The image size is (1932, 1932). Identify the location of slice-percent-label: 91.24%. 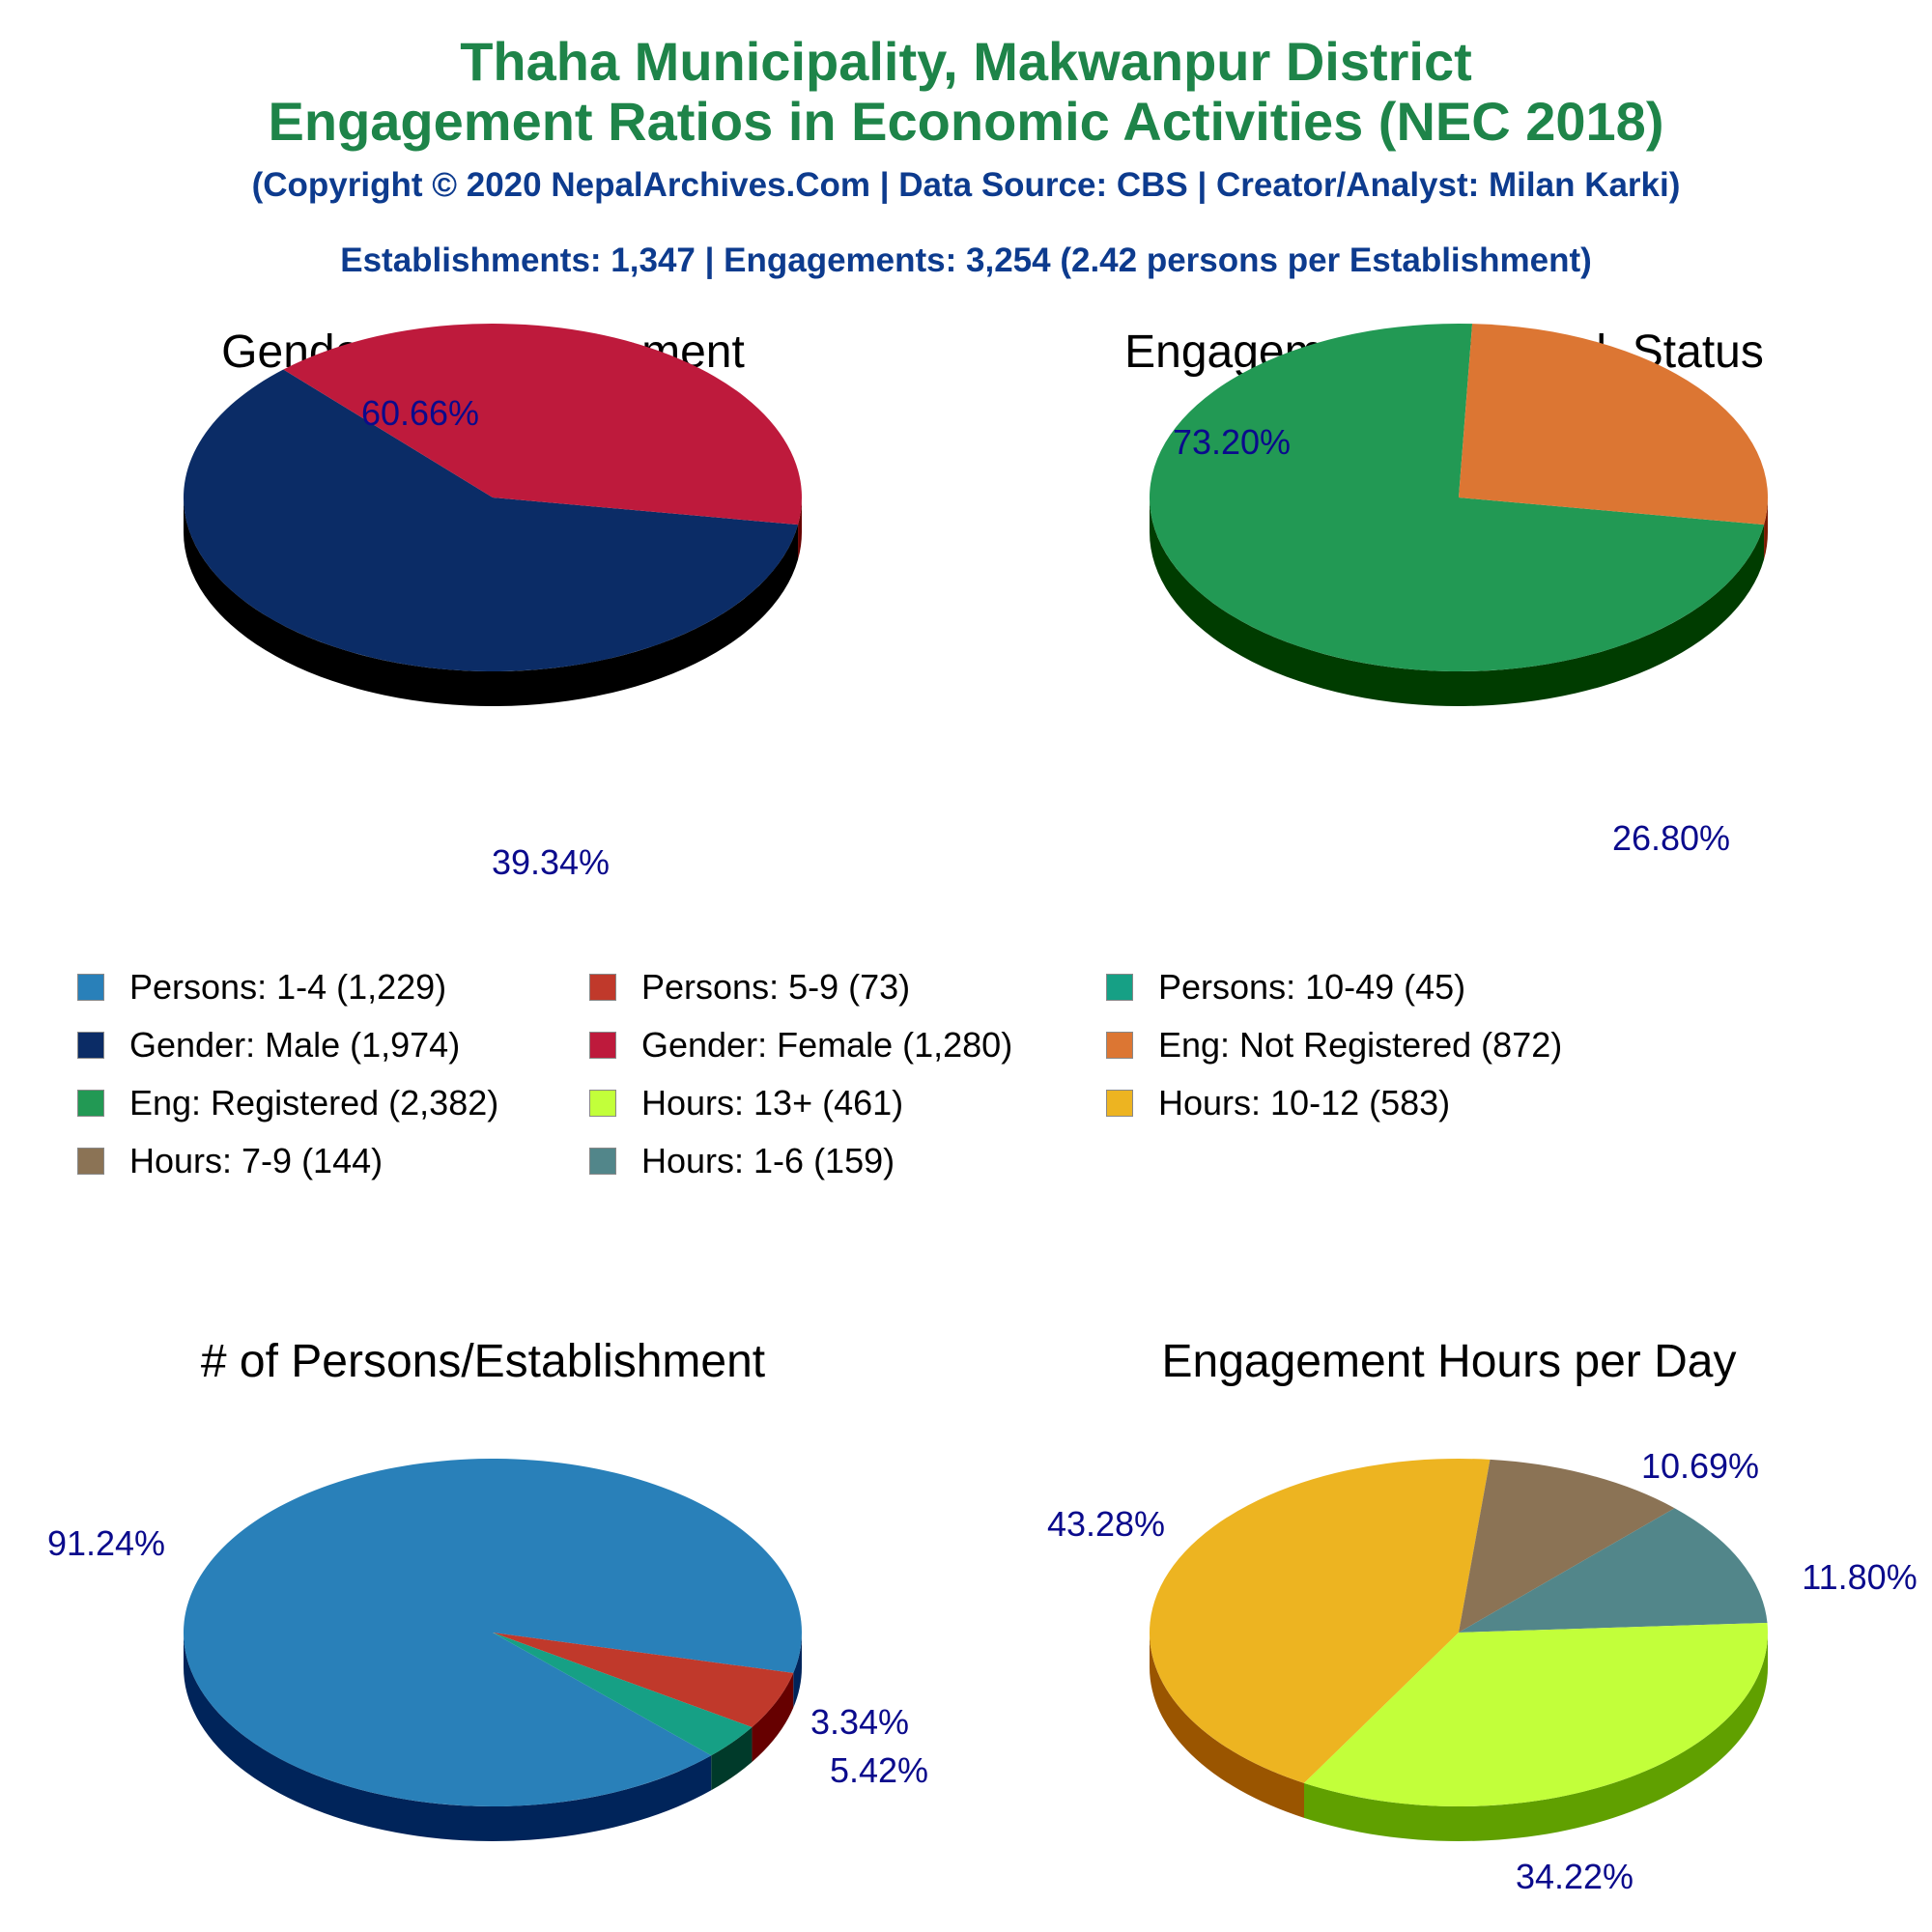
(106, 1543).